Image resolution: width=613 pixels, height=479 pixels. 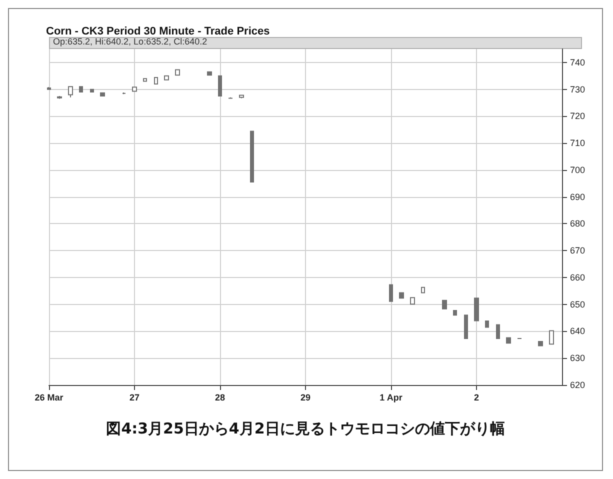 I want to click on chart-title: Corn - CK3 Period 30 Minute - Trade Prices, so click(x=158, y=32).